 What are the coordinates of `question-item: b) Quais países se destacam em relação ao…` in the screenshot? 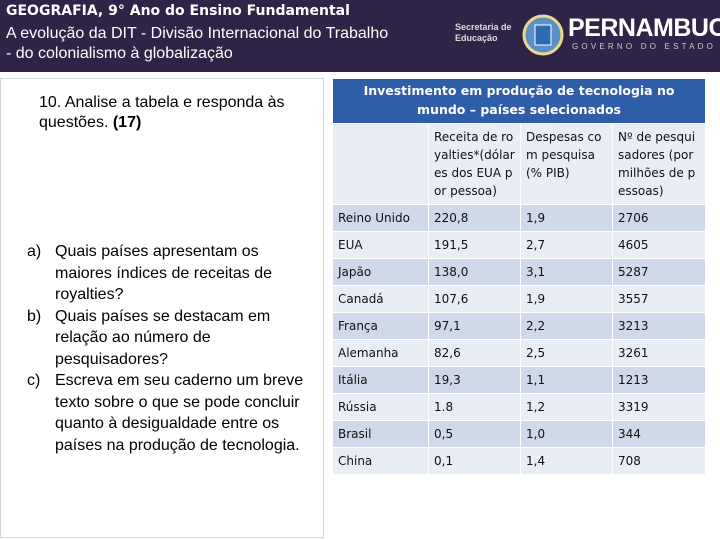 It's located at (168, 338).